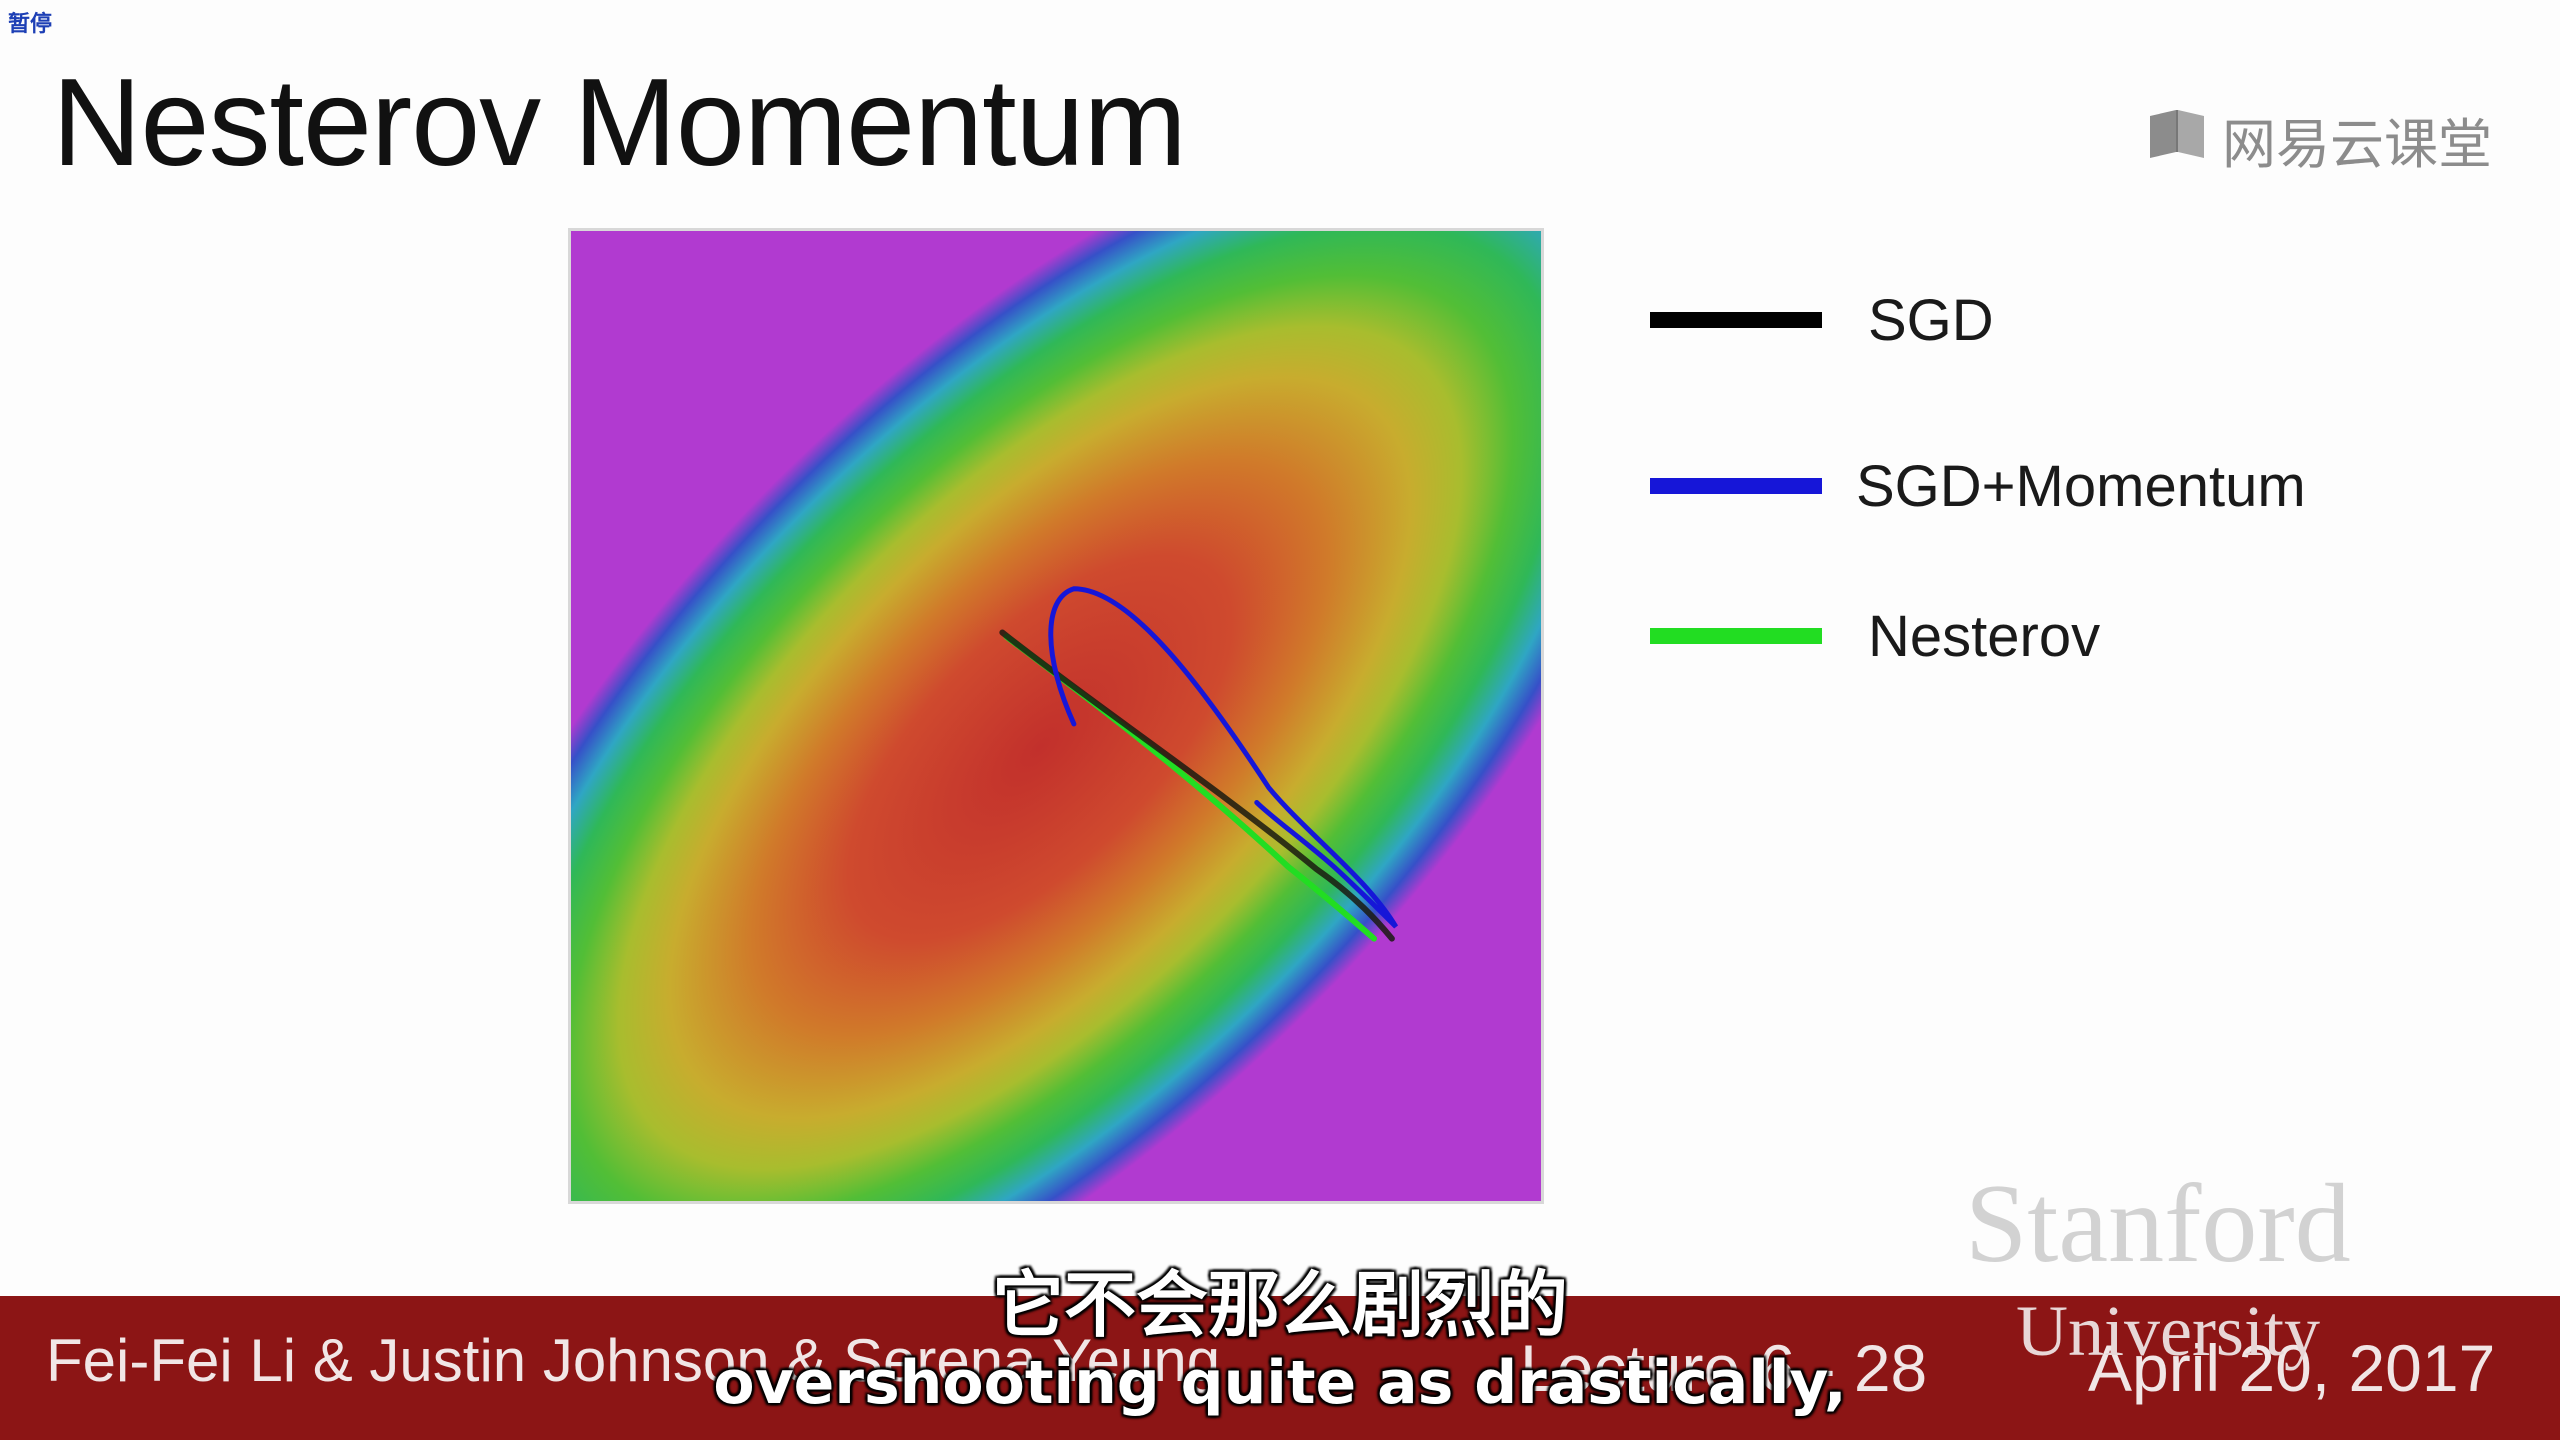 The height and width of the screenshot is (1440, 2560). I want to click on legend-item-sgd: SGD, so click(1822, 320).